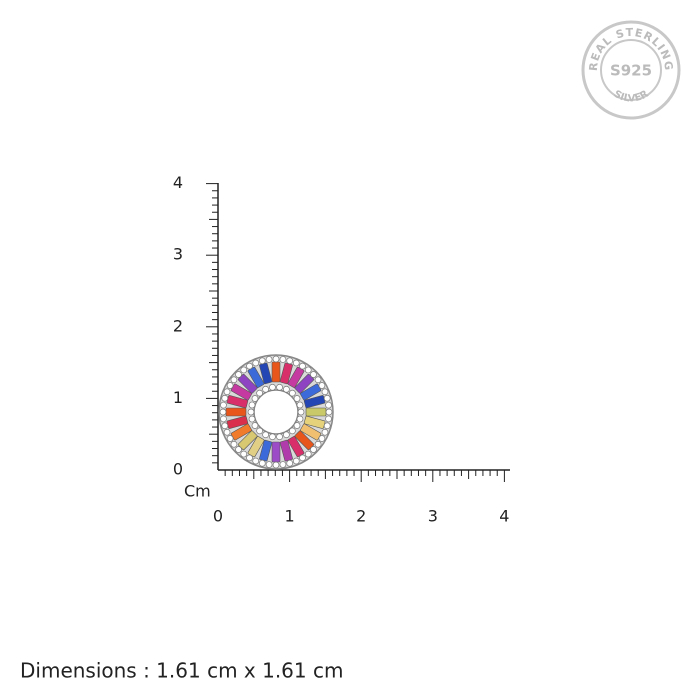 The image size is (700, 700). What do you see at coordinates (433, 516) in the screenshot?
I see `x-label: 3` at bounding box center [433, 516].